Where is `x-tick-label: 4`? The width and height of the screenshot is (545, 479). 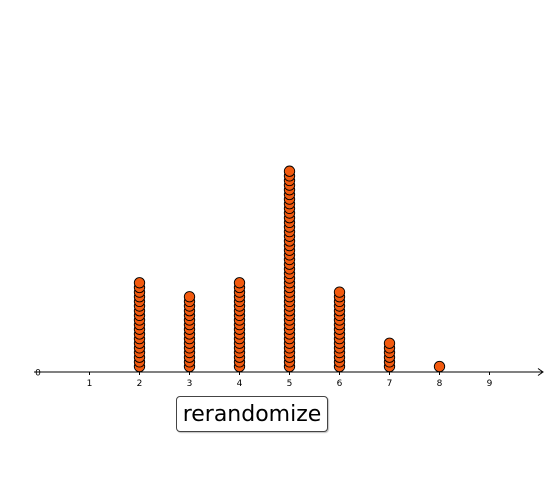 x-tick-label: 4 is located at coordinates (240, 384).